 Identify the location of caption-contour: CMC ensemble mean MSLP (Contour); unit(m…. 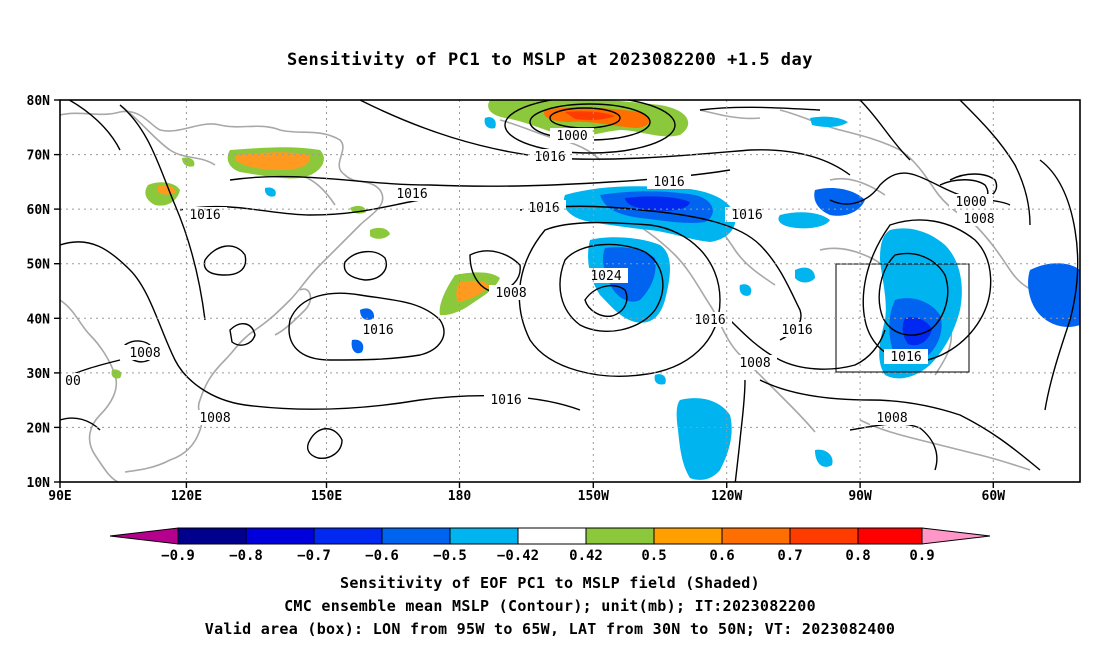
(550, 606).